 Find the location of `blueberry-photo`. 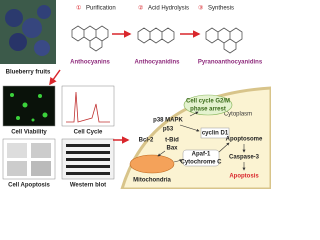

blueberry-photo is located at coordinates (28, 32).